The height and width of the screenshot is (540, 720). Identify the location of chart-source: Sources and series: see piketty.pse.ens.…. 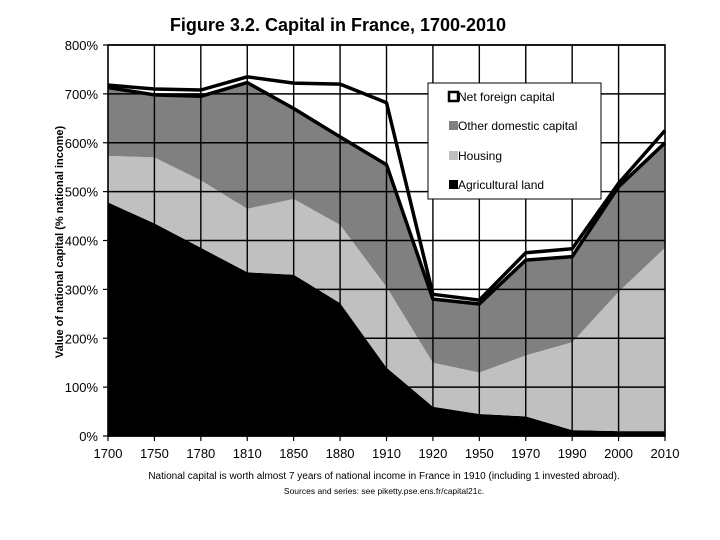
(384, 491).